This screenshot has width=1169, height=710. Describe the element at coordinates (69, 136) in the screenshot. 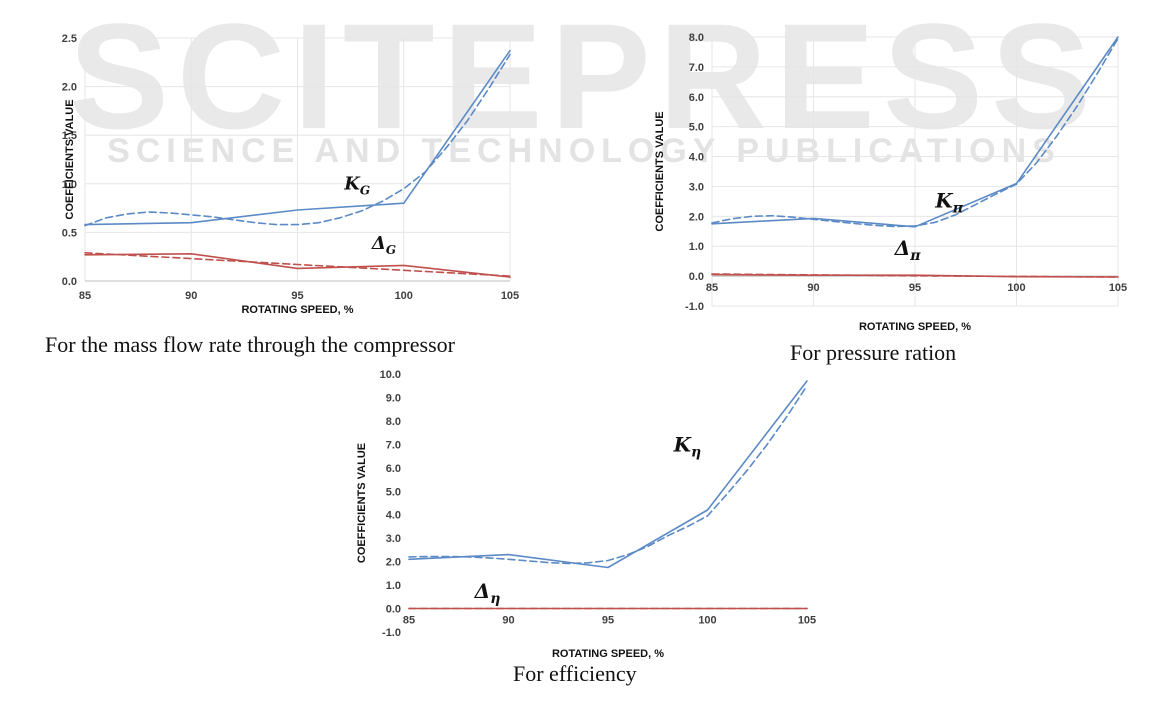

I see `y-tick-label: 1.5` at that location.